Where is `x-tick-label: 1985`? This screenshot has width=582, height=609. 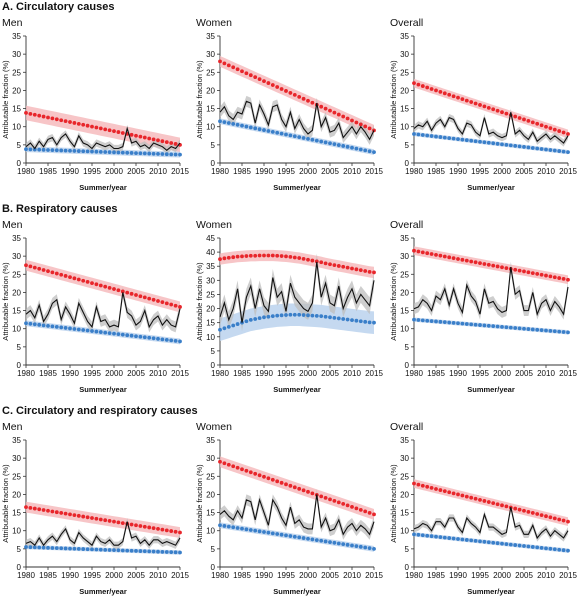 x-tick-label: 1985 is located at coordinates (48, 575).